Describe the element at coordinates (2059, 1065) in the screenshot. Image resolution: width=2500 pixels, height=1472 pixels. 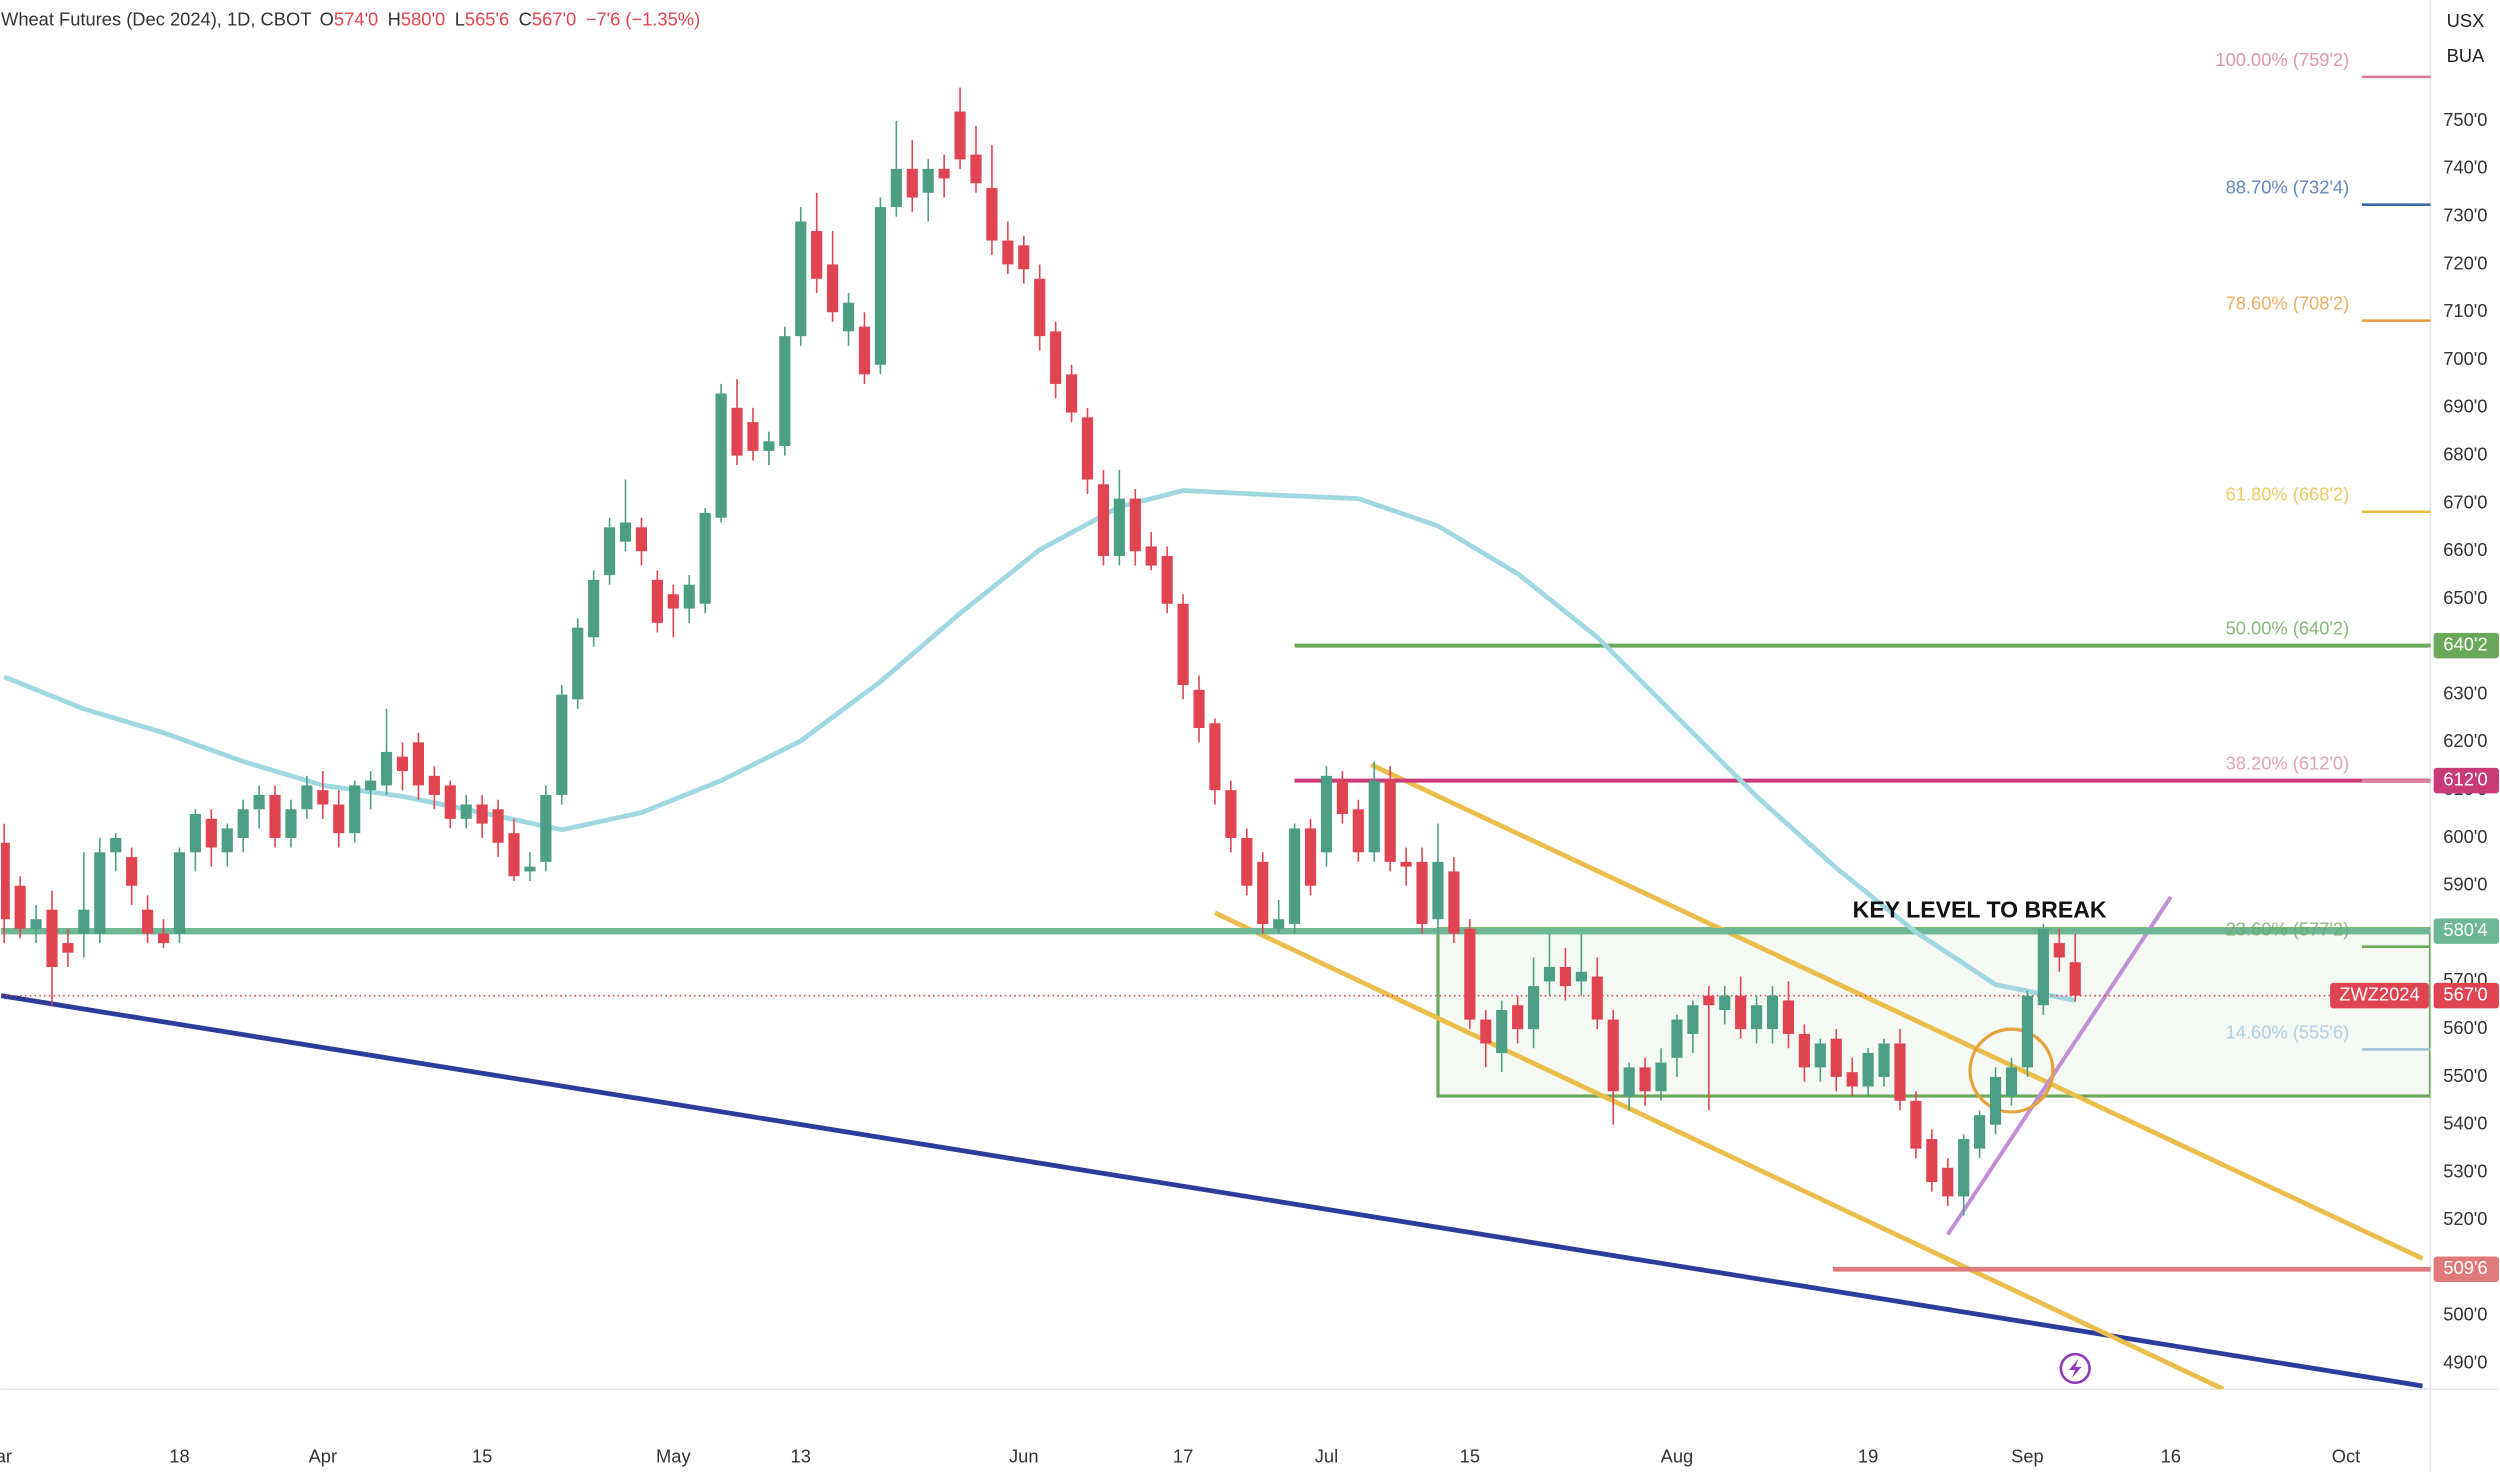
I see `support-line` at that location.